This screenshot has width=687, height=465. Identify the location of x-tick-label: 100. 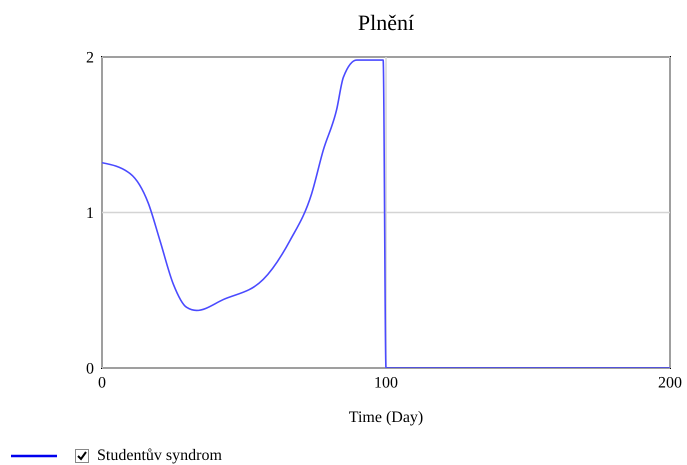
(386, 383).